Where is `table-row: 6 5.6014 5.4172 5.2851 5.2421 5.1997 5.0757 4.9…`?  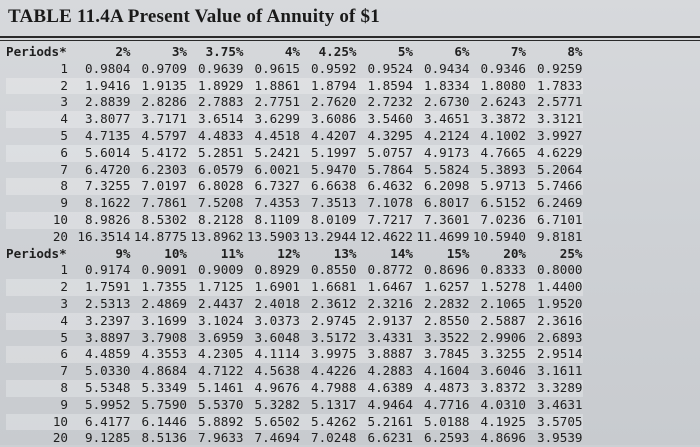
table-row: 6 5.6014 5.4172 5.2851 5.2421 5.1997 5.0757 4.9… is located at coordinates (294, 153).